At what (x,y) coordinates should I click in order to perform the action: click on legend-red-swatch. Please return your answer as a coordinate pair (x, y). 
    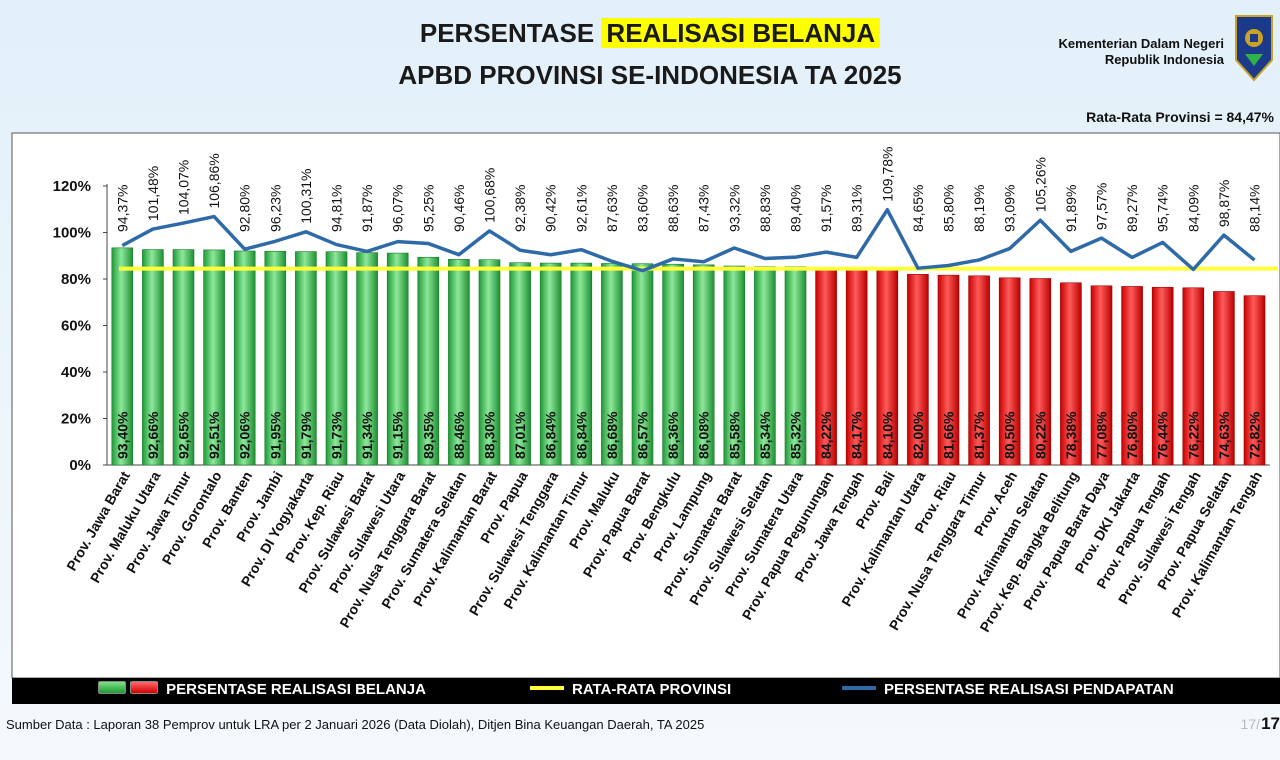
    Looking at the image, I should click on (144, 687).